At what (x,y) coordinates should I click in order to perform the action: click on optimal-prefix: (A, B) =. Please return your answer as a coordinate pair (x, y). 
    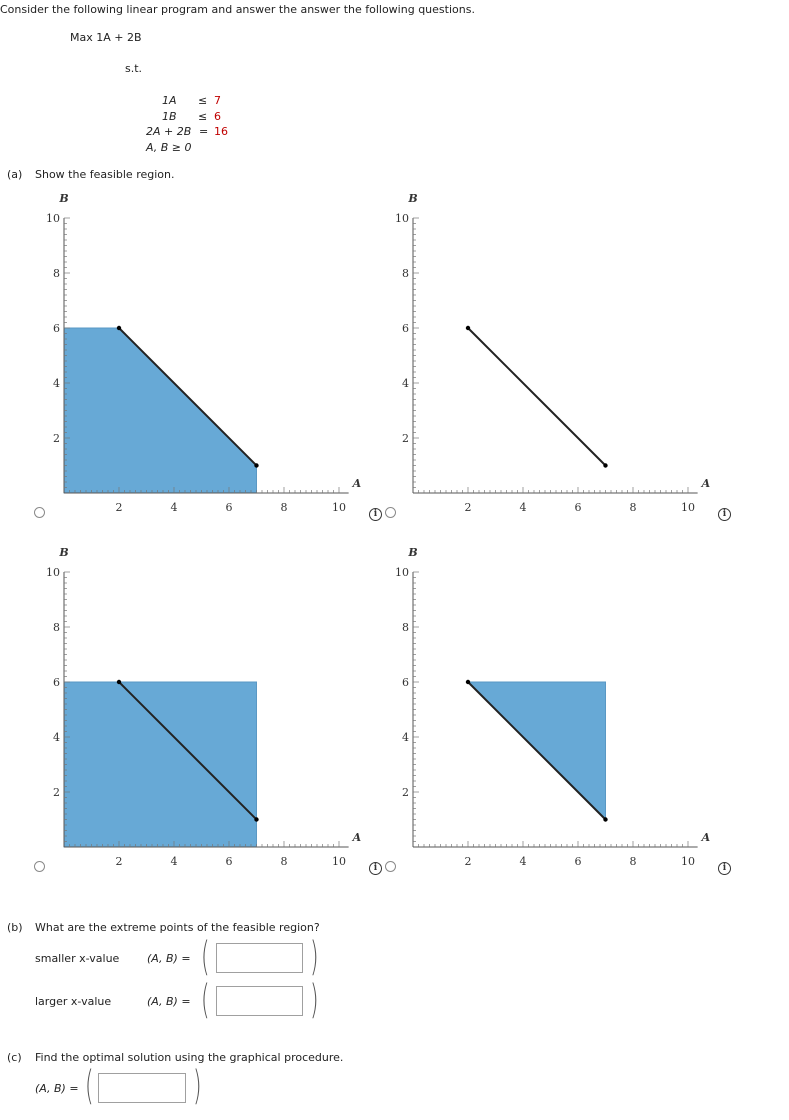
    Looking at the image, I should click on (57, 1088).